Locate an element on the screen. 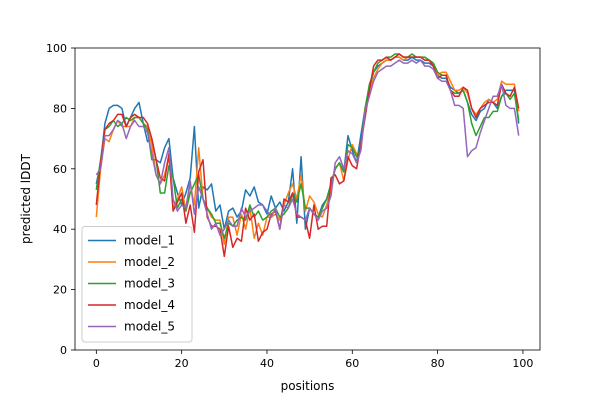  x-tick-label: 60 is located at coordinates (352, 363).